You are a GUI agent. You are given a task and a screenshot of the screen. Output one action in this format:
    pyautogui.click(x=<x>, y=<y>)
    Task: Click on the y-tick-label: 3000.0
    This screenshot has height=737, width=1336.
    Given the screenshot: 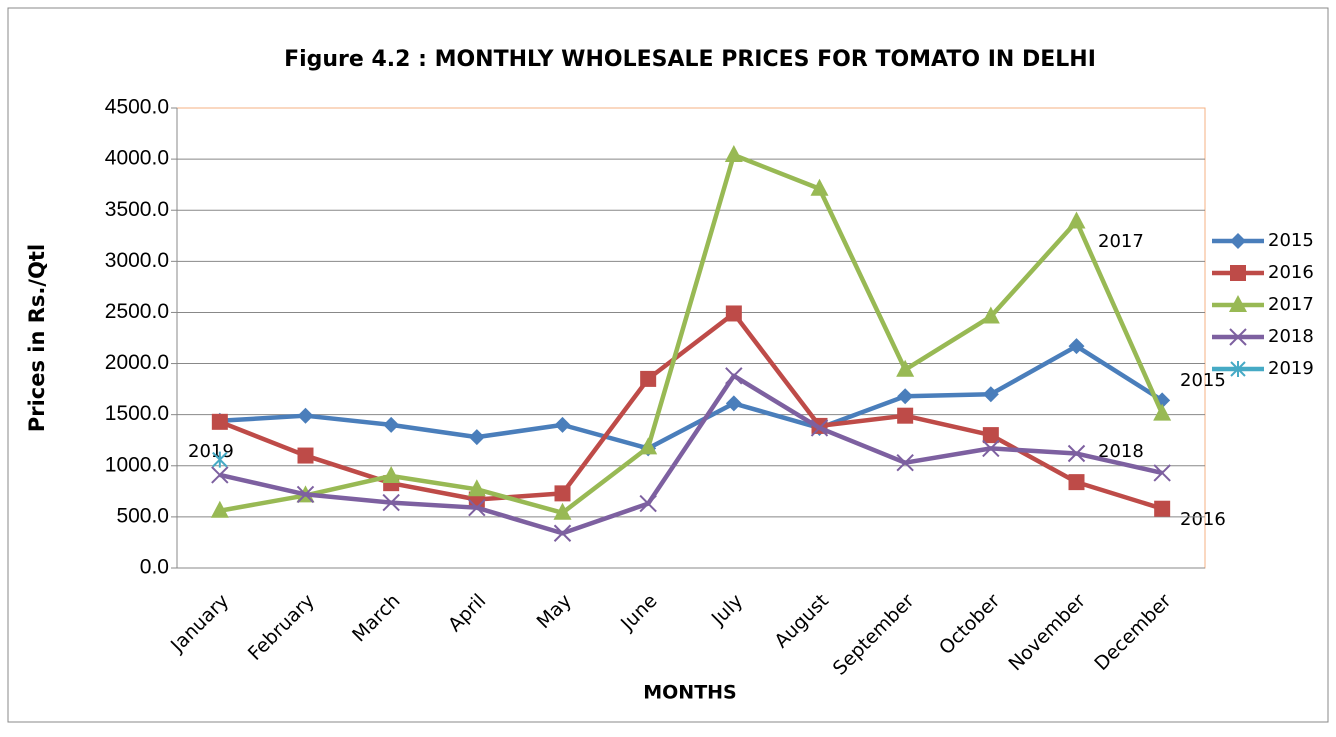 What is the action you would take?
    pyautogui.click(x=137, y=260)
    